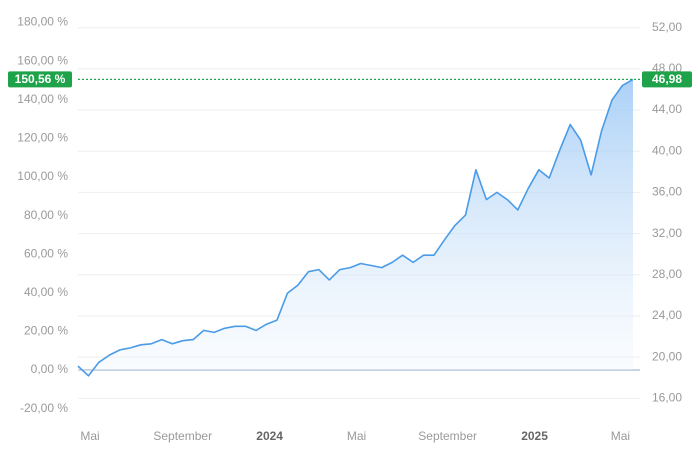 Image resolution: width=698 pixels, height=462 pixels. Describe the element at coordinates (667, 109) in the screenshot. I see `y2-tick-label: 44,00` at that location.